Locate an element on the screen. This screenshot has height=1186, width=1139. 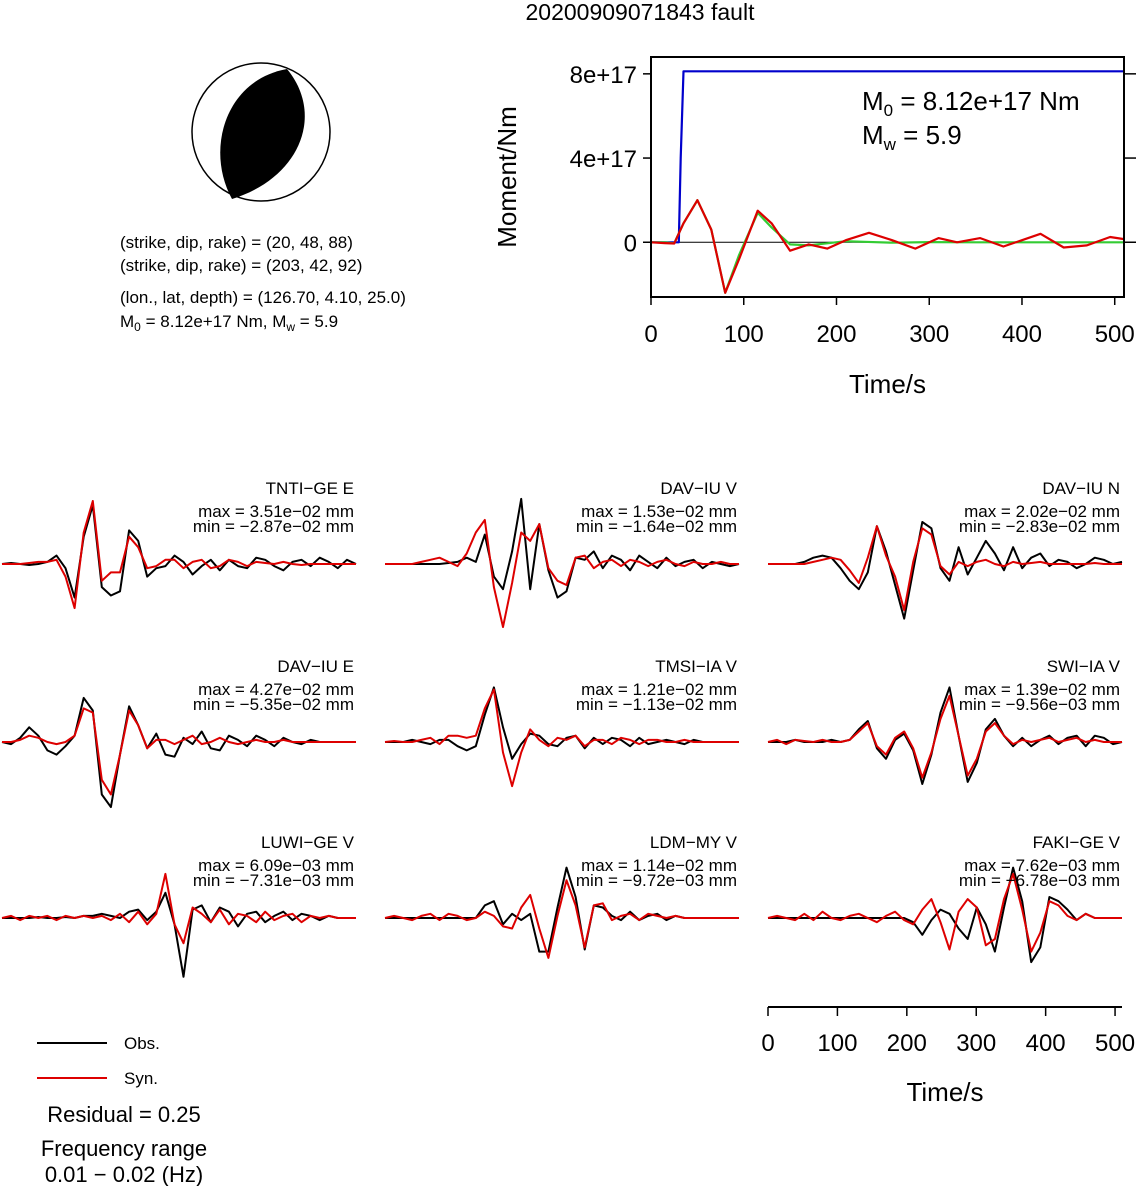
waveform-time-axis: 0 100 200 300 400 500 Time/s is located at coordinates (948, 1056).